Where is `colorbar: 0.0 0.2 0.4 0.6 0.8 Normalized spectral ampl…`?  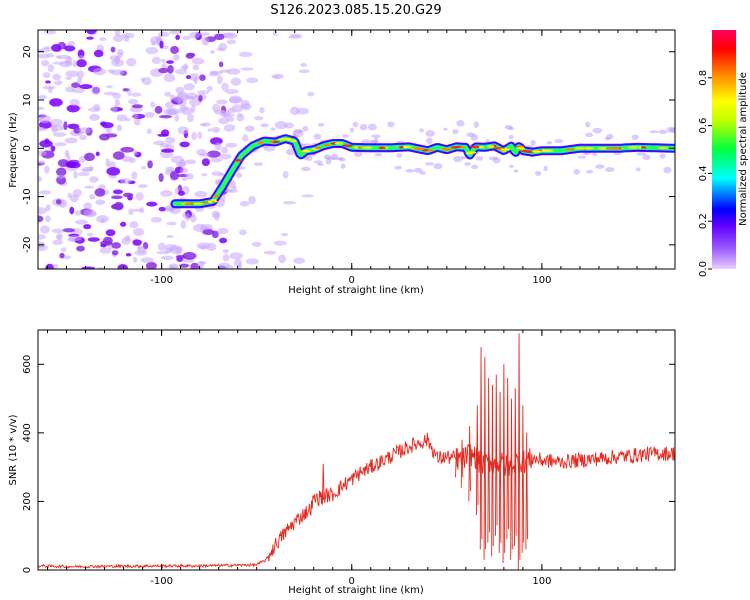
colorbar: 0.0 0.2 0.4 0.6 0.8 Normalized spectral ampl… is located at coordinates (723, 153).